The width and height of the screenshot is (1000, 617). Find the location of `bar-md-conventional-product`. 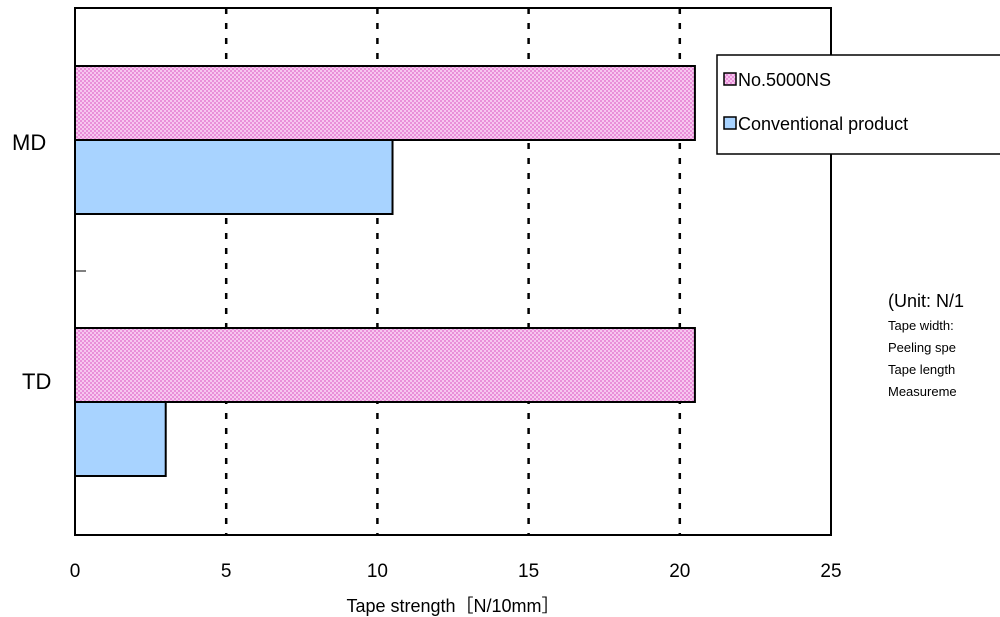

bar-md-conventional-product is located at coordinates (234, 177).